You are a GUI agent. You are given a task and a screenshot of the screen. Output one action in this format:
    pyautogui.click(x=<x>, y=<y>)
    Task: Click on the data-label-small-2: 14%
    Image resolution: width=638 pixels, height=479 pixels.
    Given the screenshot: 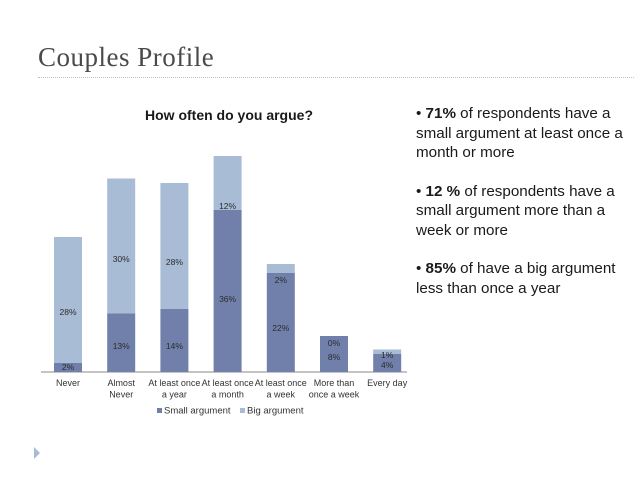 What is the action you would take?
    pyautogui.click(x=174, y=346)
    